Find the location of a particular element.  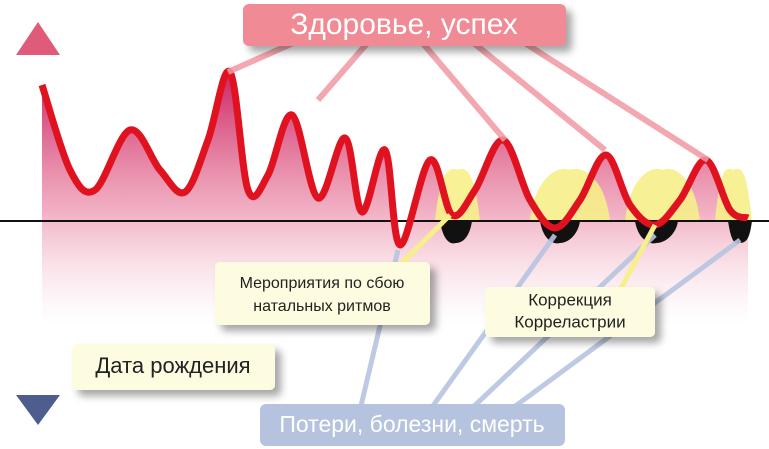

measures-line: натальных ритмов is located at coordinates (321, 306).